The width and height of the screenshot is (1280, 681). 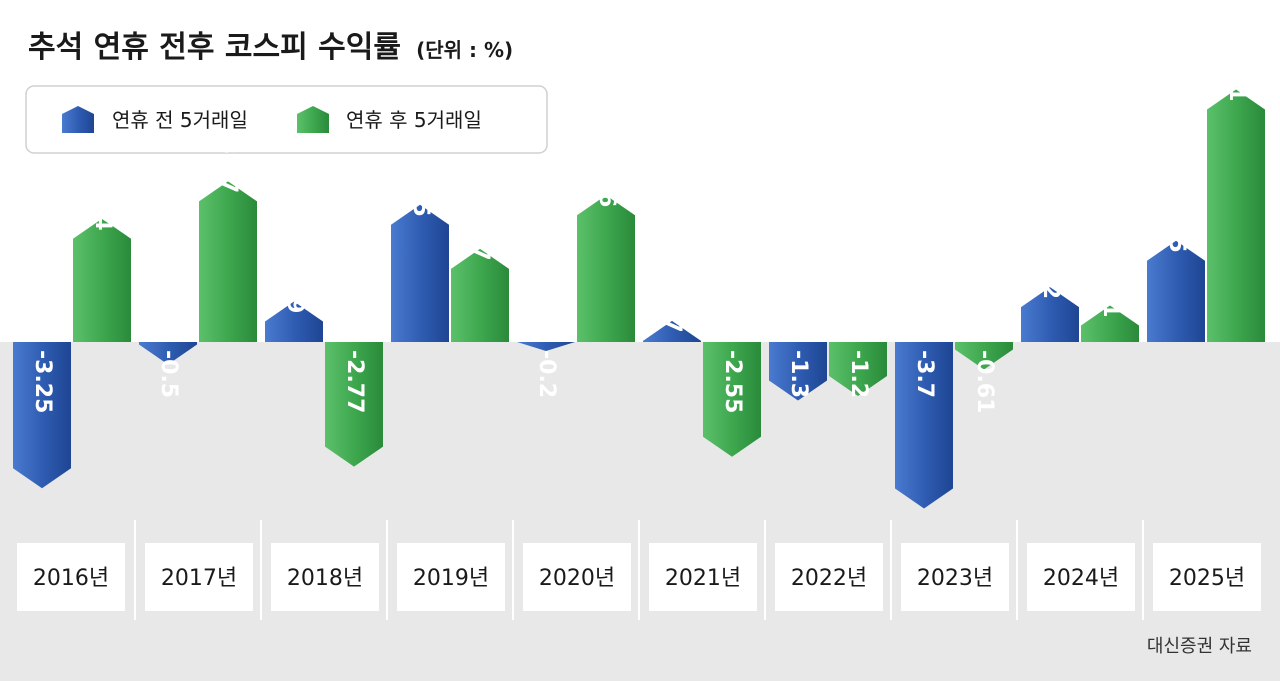 What do you see at coordinates (546, 374) in the screenshot?
I see `bar-label-before-2020년: -0.2` at bounding box center [546, 374].